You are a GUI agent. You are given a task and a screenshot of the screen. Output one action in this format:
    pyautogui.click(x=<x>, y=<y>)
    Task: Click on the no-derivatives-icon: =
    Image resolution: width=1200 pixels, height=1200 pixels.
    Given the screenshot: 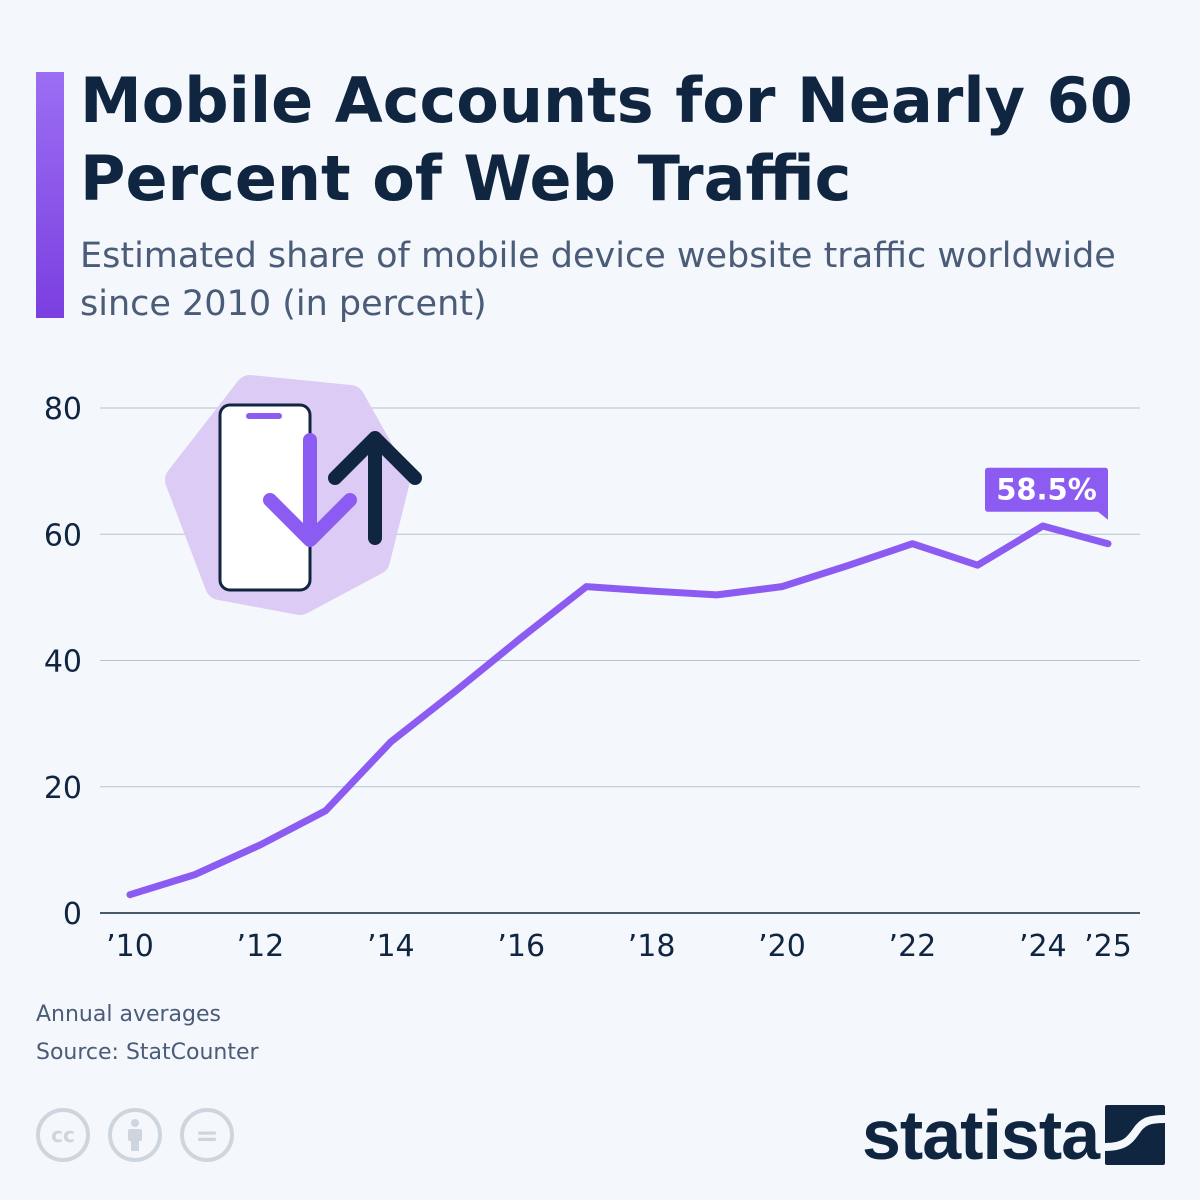 What is the action you would take?
    pyautogui.click(x=207, y=1135)
    